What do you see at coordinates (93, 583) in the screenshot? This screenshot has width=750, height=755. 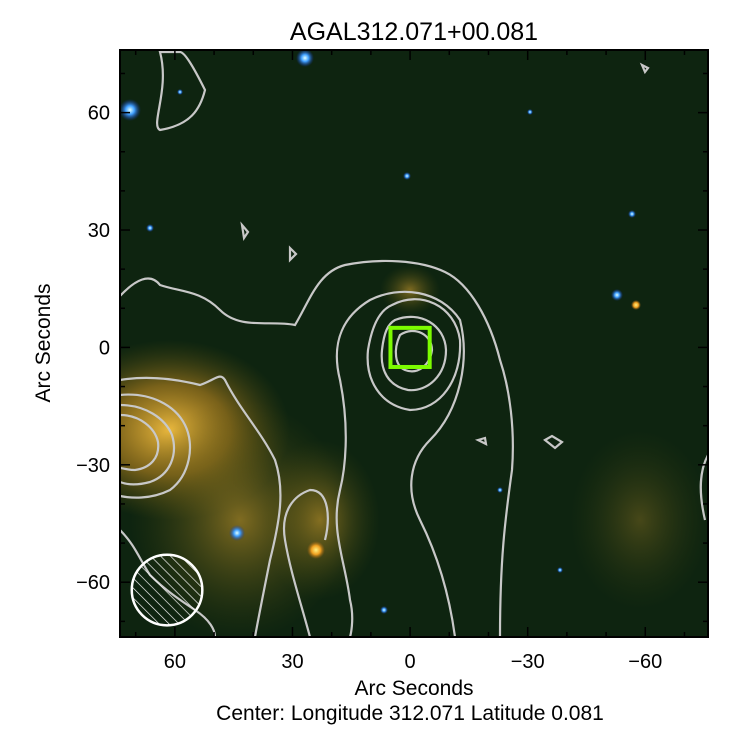 I see `y-tick-label: −60` at bounding box center [93, 583].